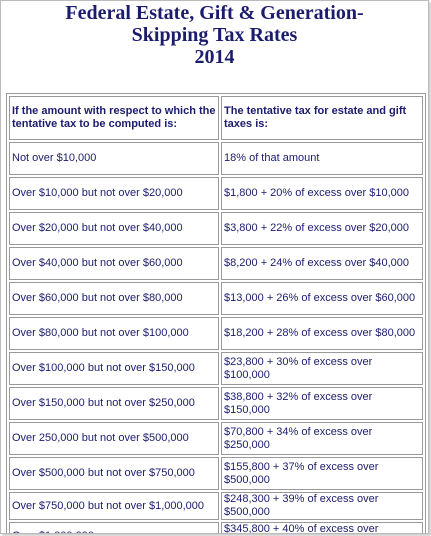 This screenshot has height=536, width=431. Describe the element at coordinates (114, 368) in the screenshot. I see `table-cell: Over $100,000 but not over $150,000` at that location.